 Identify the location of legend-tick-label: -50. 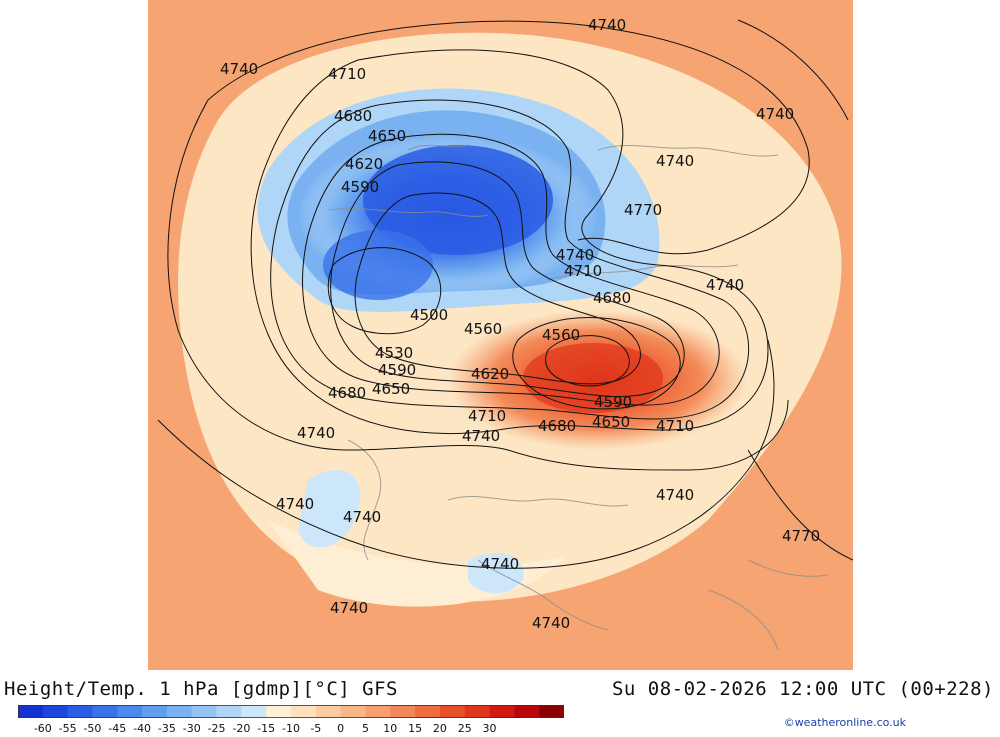
(92, 727).